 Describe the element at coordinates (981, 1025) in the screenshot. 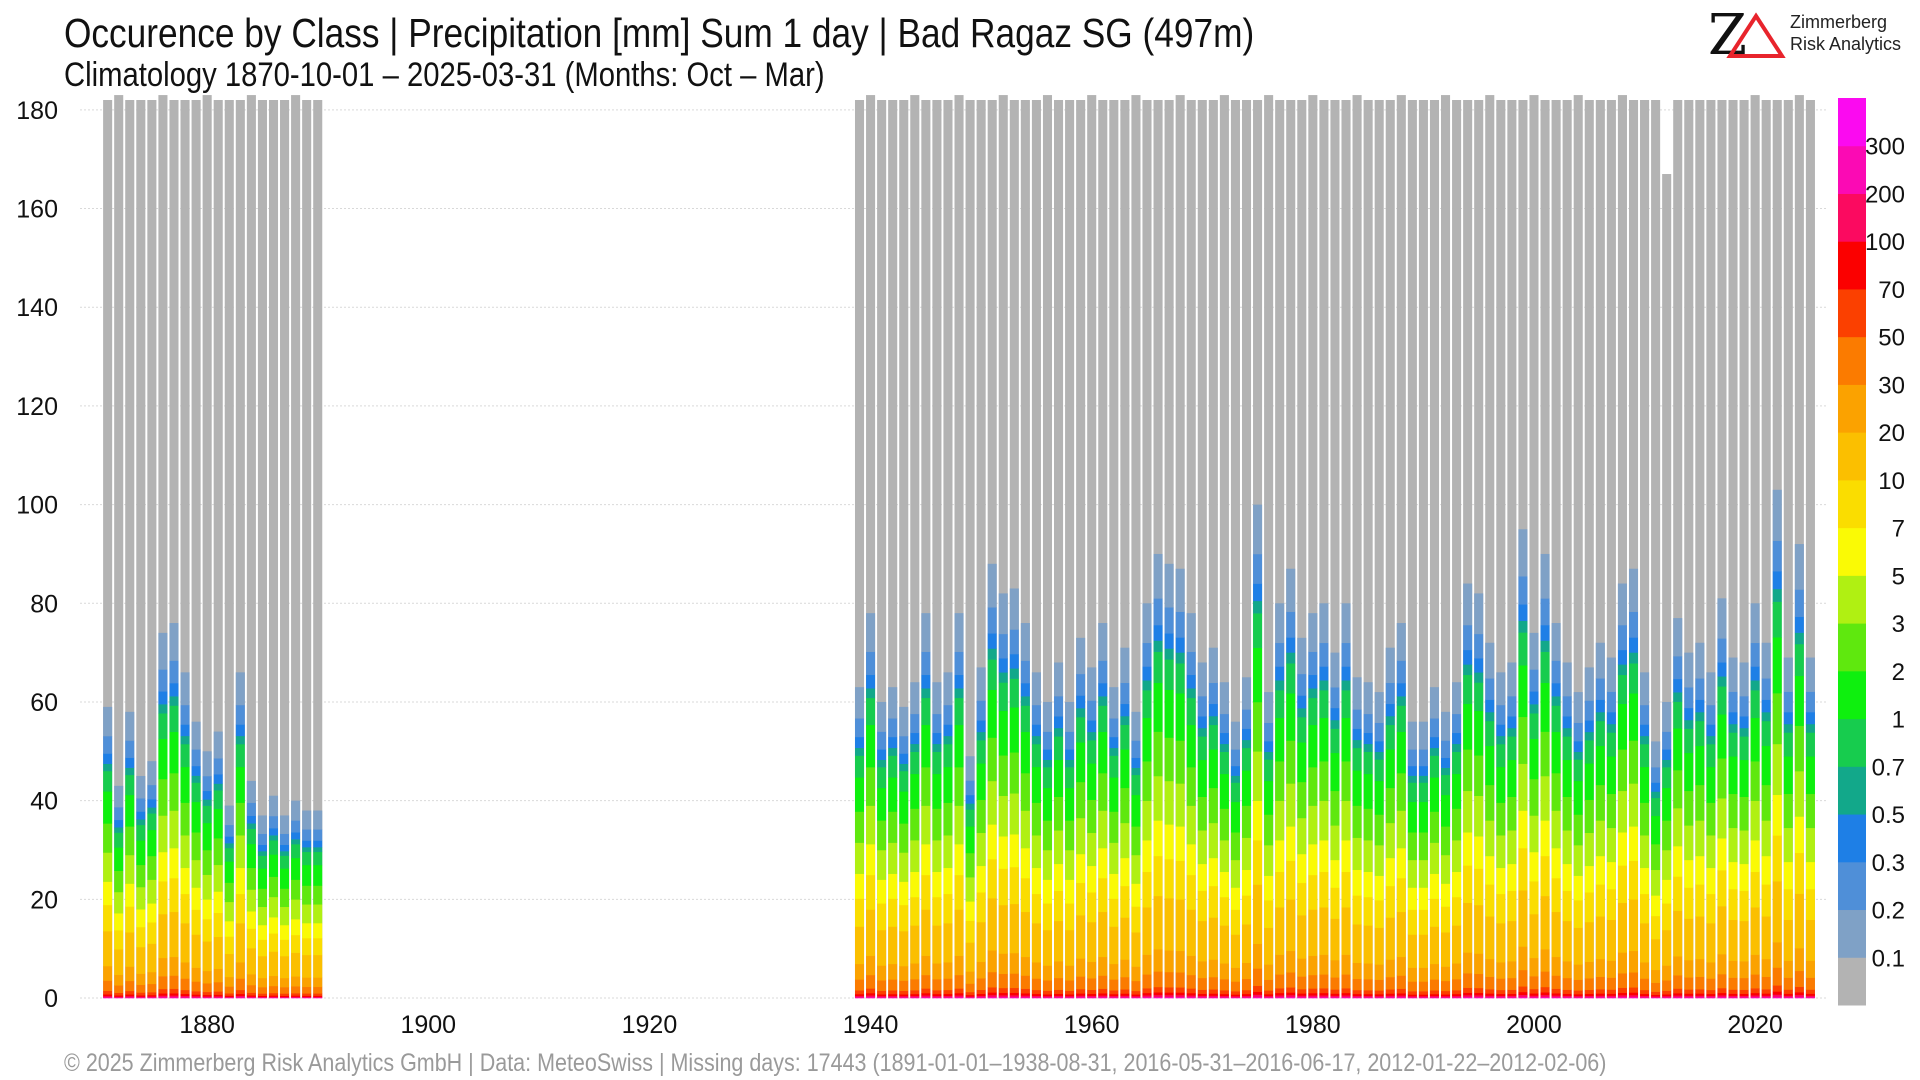

I see `x-axis: 1880 1900 1920 1940 1960 1980 2000 2020` at that location.